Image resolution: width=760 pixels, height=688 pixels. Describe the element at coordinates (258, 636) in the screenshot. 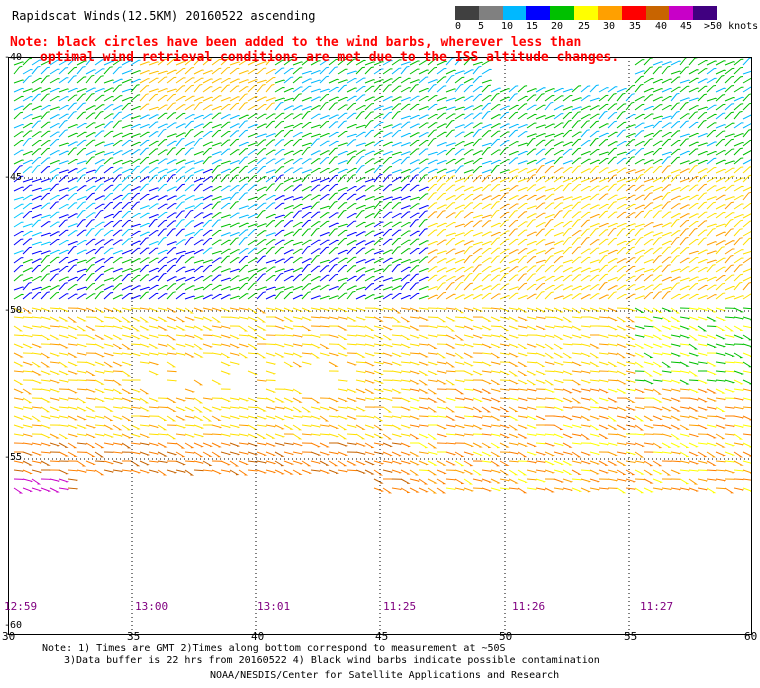

I see `lon-label: 40` at that location.